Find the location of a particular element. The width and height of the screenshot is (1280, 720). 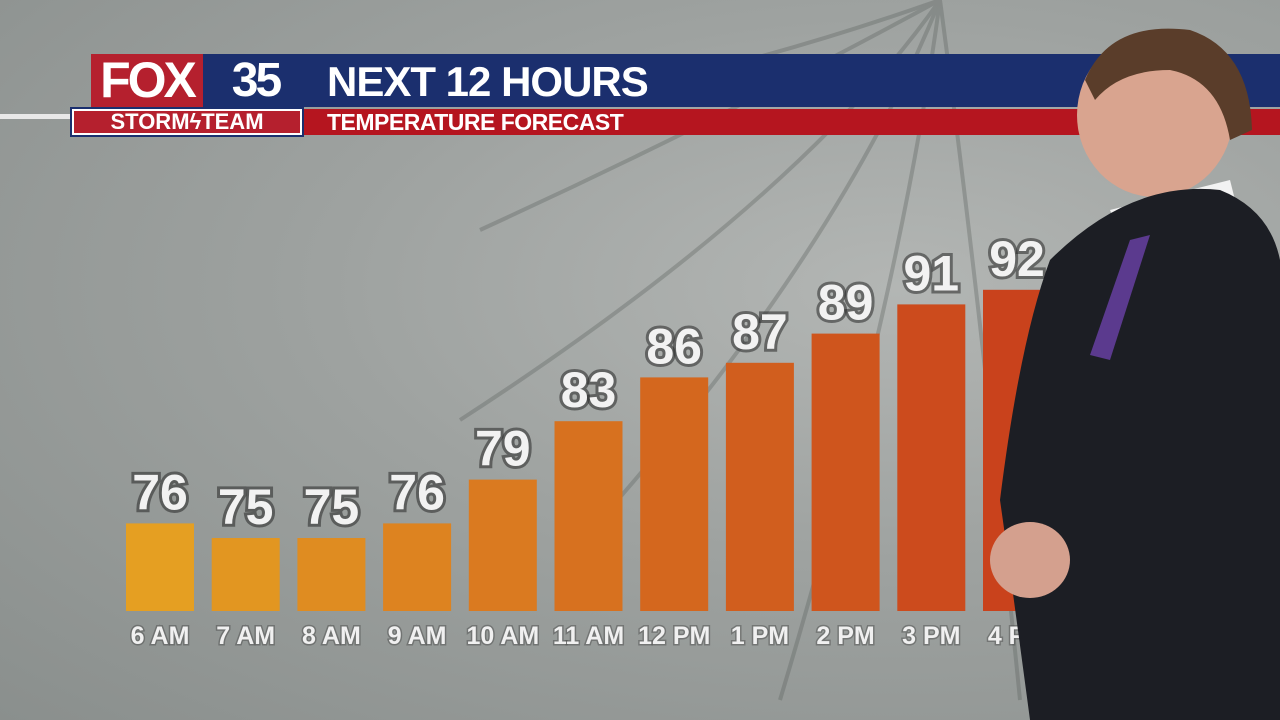

x-tick-label: 12 PM is located at coordinates (674, 636).